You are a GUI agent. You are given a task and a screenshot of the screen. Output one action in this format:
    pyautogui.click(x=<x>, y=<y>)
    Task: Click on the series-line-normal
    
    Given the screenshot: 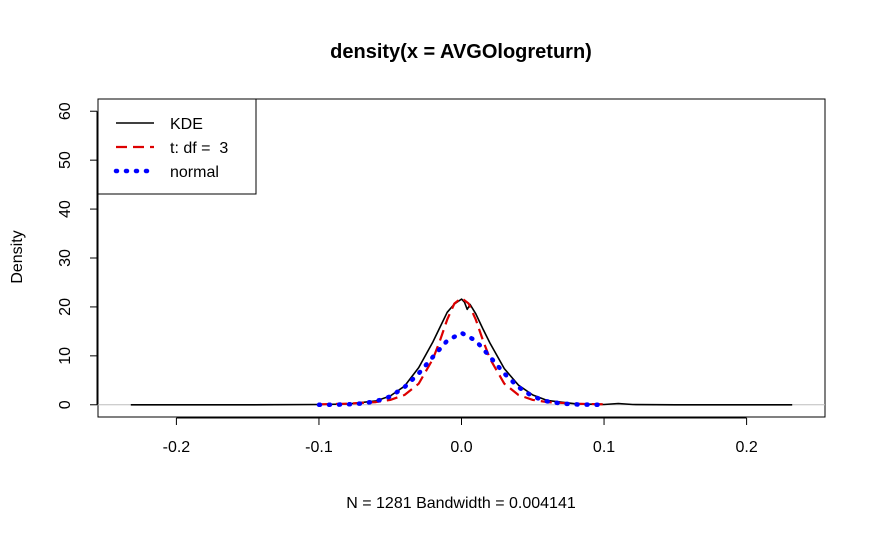 What is the action you would take?
    pyautogui.click(x=461, y=369)
    